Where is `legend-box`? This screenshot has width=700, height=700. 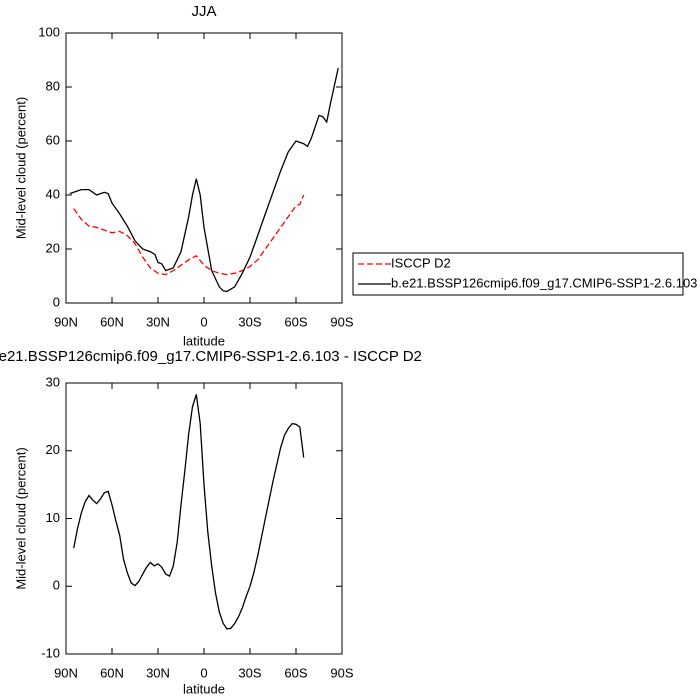
legend-box is located at coordinates (518, 274).